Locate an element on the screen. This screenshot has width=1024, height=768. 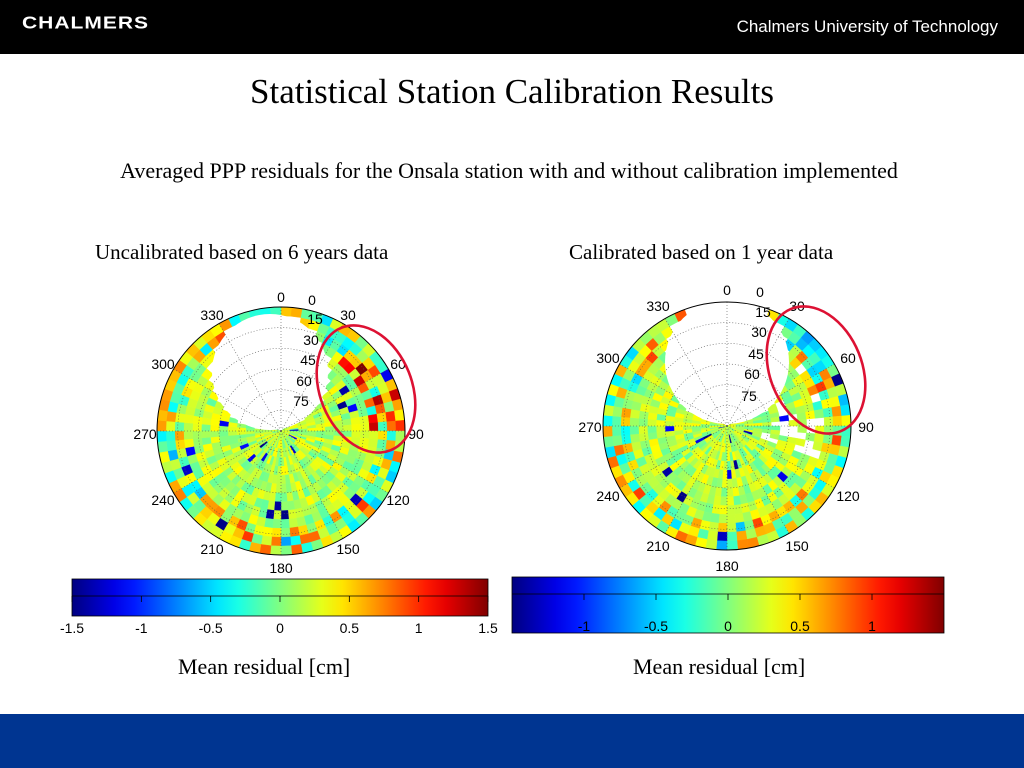
university-name: Chalmers University of Technology is located at coordinates (867, 26).